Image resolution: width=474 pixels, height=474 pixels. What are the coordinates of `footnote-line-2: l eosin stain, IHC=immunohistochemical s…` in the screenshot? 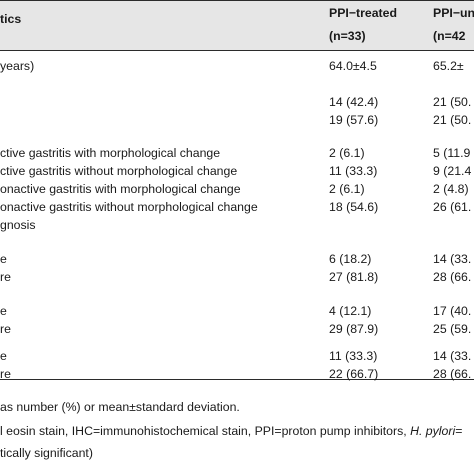 It's located at (231, 431).